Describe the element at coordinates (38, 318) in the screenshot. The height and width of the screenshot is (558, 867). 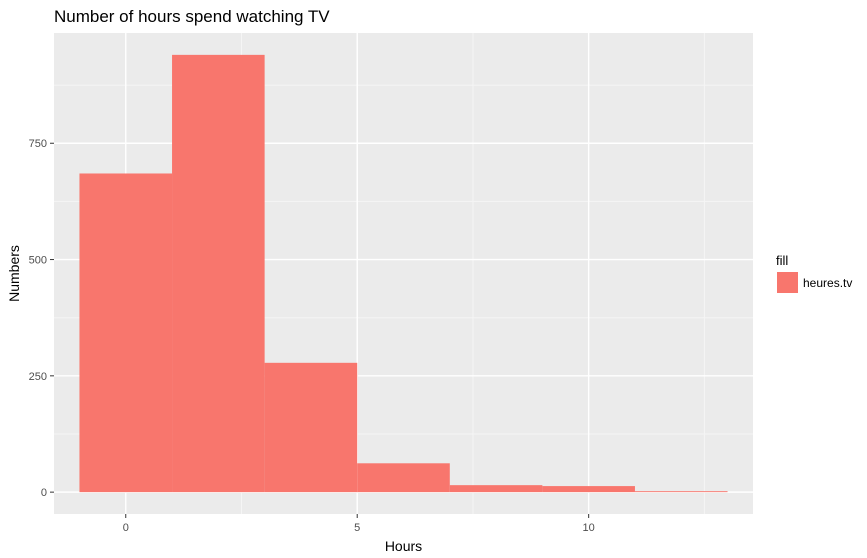
I see `y-tick-labels: 0 250 500 750` at that location.